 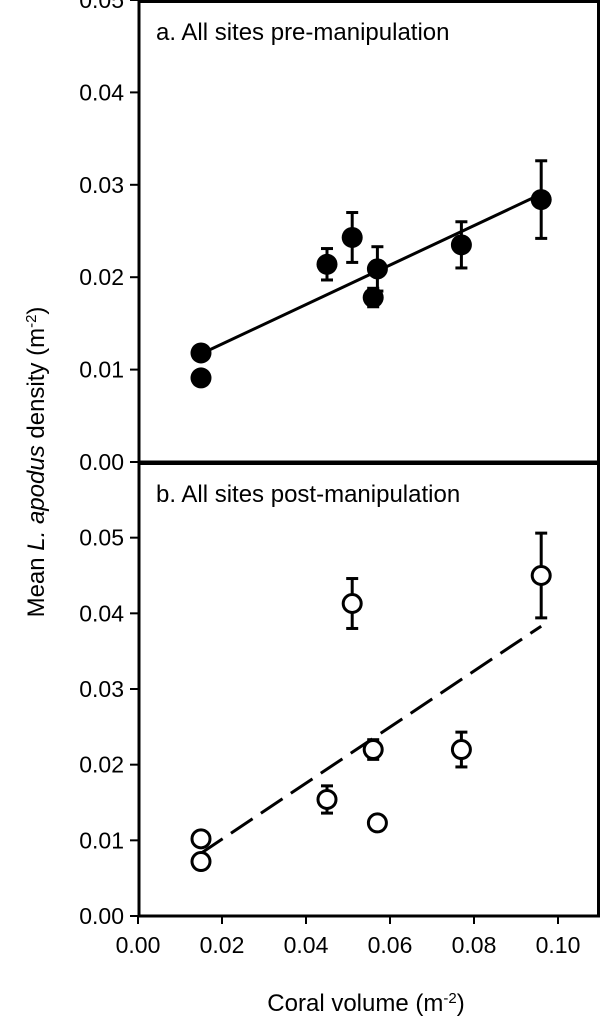 I want to click on y-axis-title: Mean L. apodus density (m-2), so click(x=37, y=462).